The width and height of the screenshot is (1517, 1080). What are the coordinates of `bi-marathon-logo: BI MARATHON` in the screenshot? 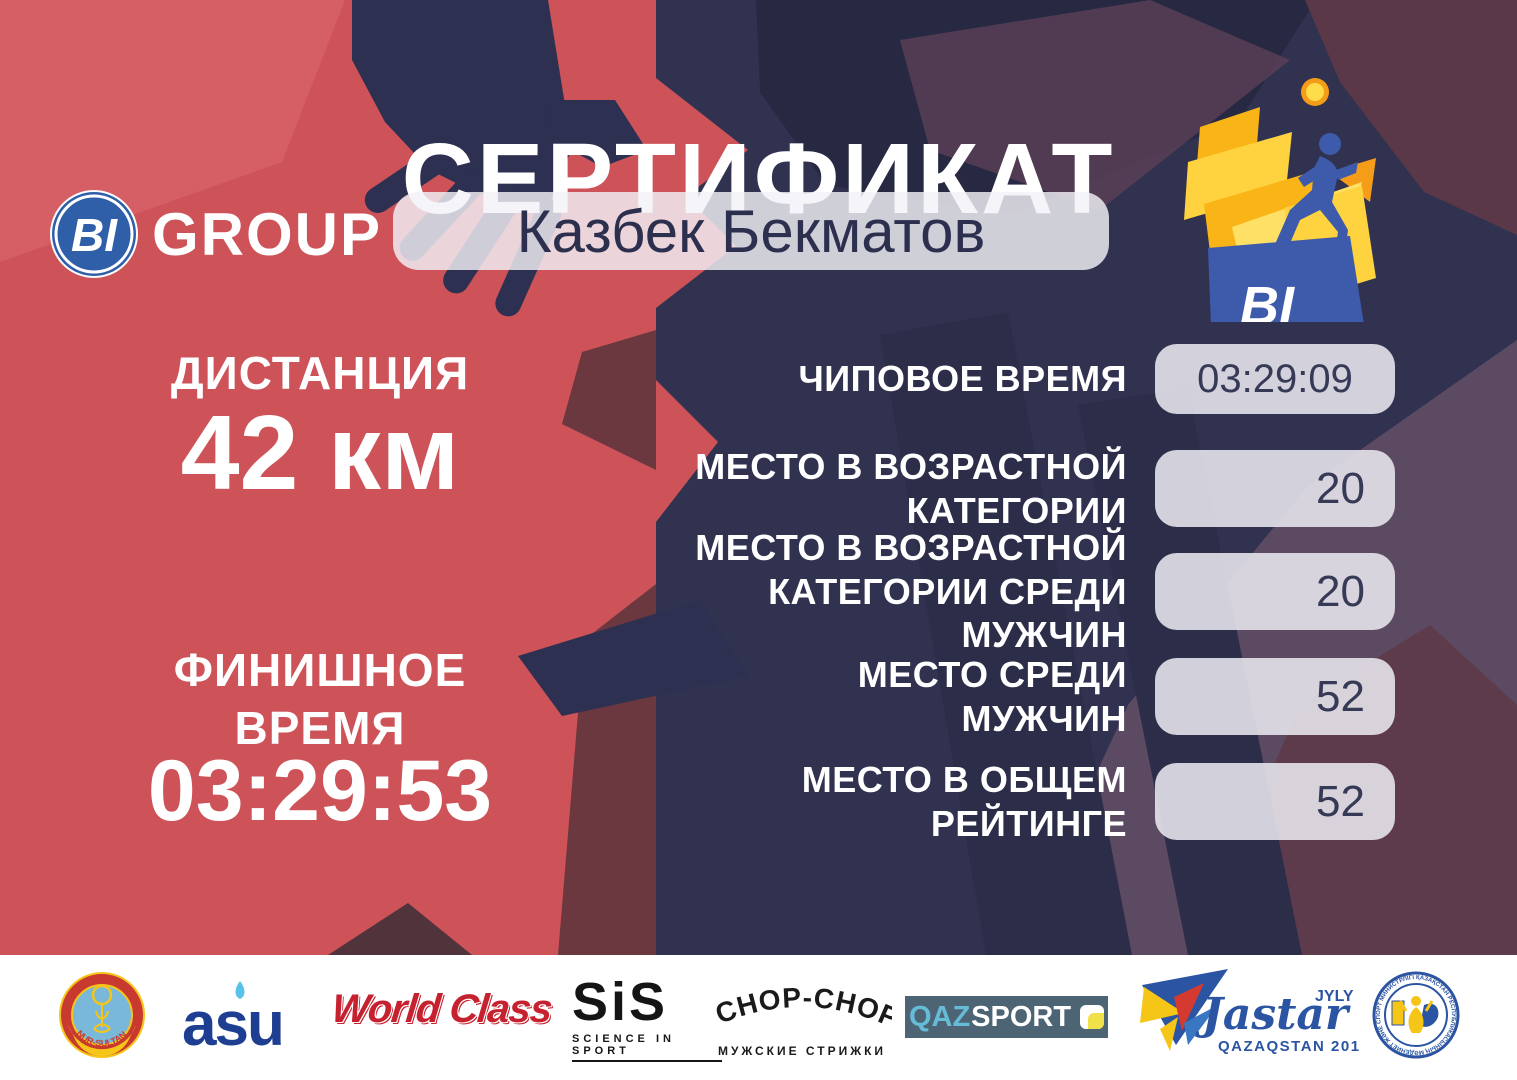 It's located at (1280, 200).